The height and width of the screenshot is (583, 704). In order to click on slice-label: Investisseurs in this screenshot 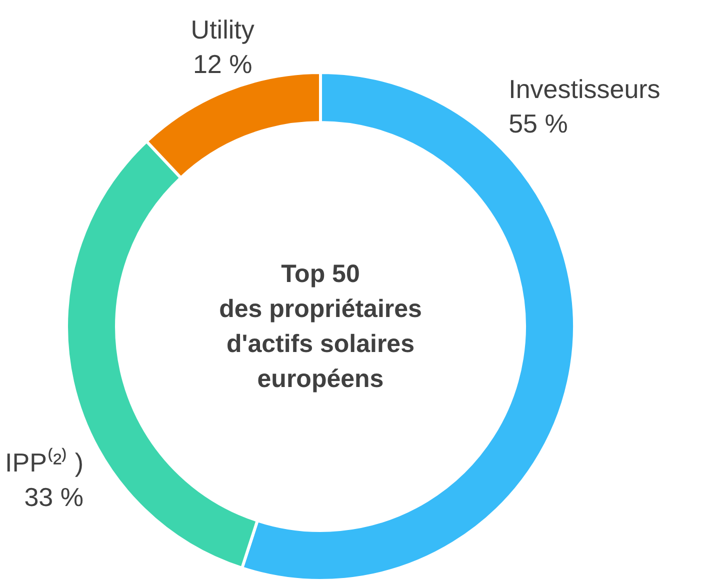, I will do `click(584, 89)`.